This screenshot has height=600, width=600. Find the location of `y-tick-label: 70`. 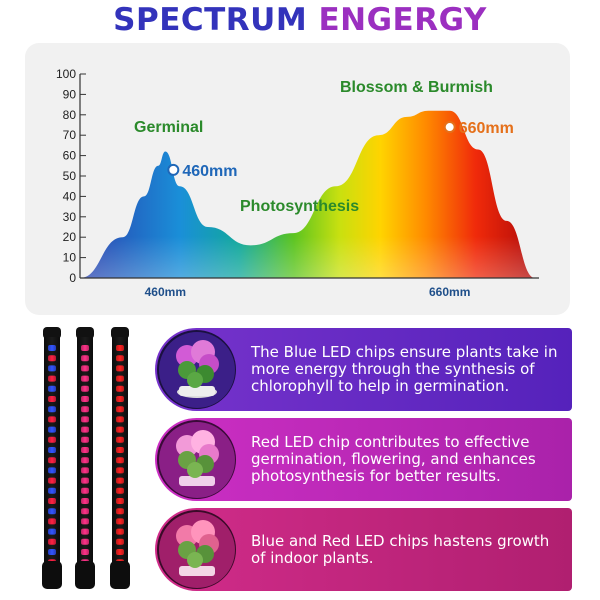

y-tick-label: 70 is located at coordinates (70, 135).